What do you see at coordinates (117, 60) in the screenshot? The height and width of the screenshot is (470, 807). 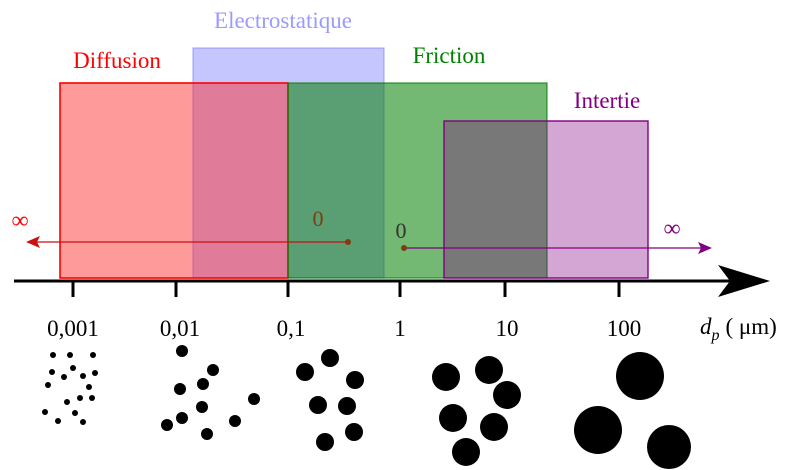 I see `diffusion-label: Diffusion` at bounding box center [117, 60].